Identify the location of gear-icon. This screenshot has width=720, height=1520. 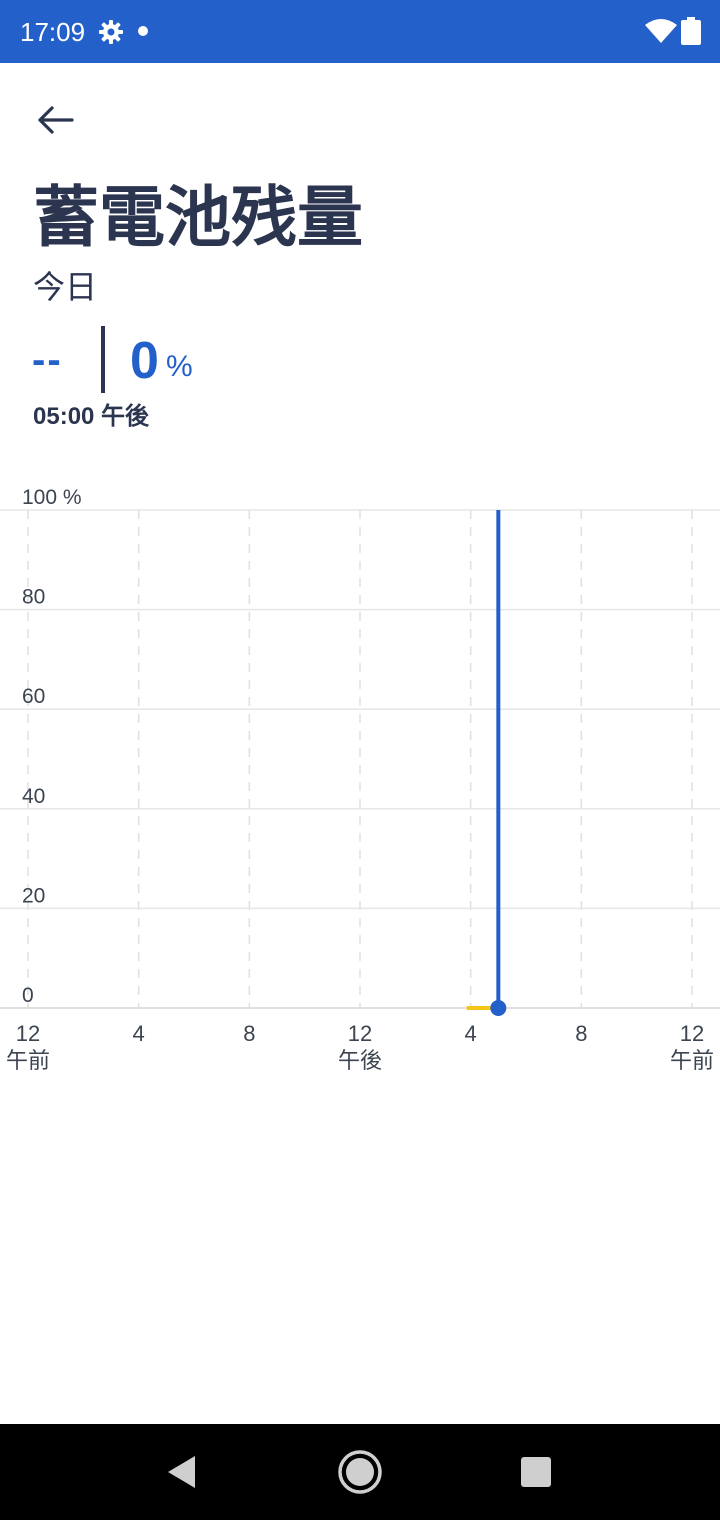
(111, 34).